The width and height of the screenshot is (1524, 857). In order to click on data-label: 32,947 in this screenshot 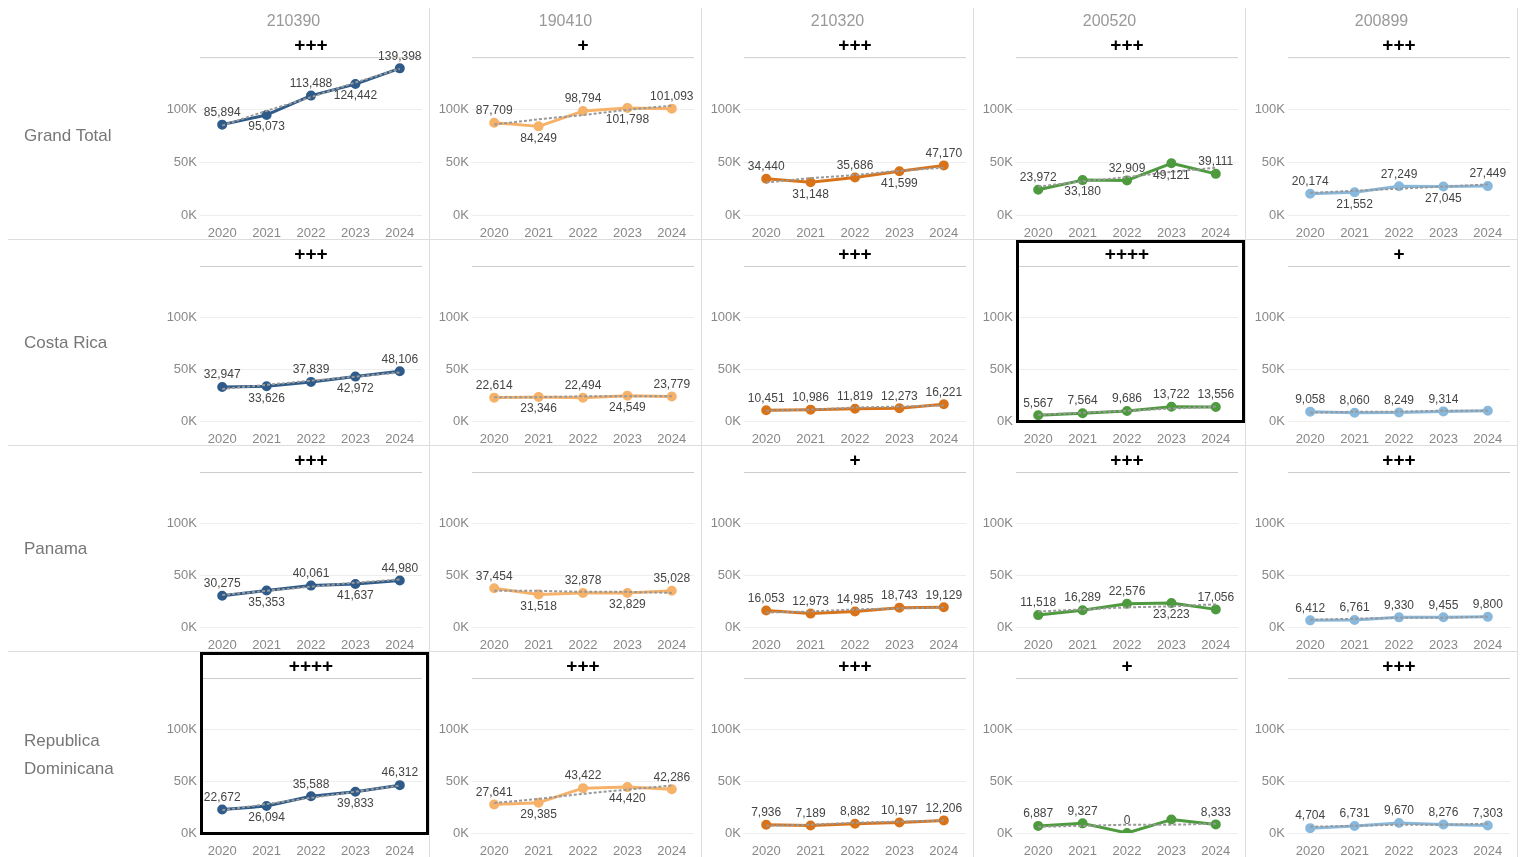, I will do `click(222, 374)`.